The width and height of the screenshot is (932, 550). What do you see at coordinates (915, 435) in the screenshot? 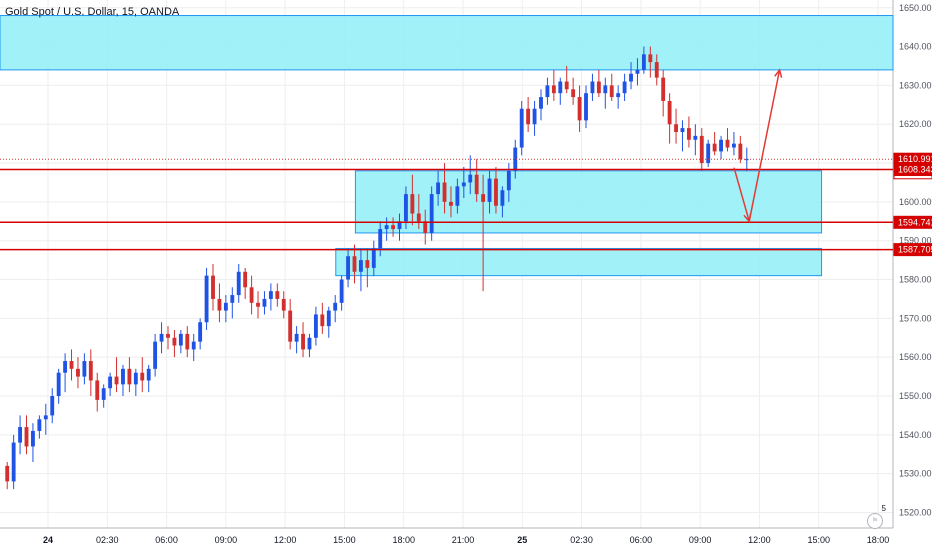
I see `y-tick-label: 1540.00` at bounding box center [915, 435].